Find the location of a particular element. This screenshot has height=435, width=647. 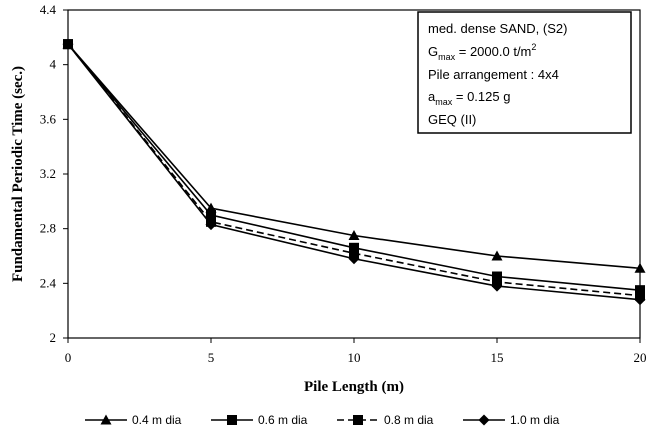

annotation-method: GEQ (II) is located at coordinates (452, 119).